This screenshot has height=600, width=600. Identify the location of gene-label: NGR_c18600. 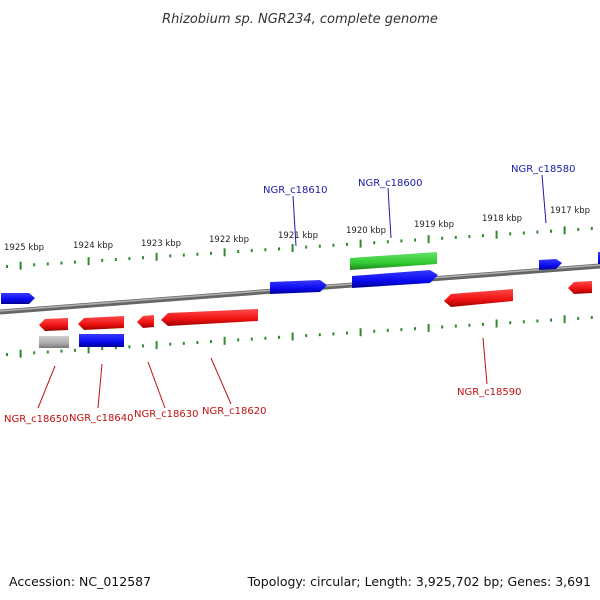
(390, 183).